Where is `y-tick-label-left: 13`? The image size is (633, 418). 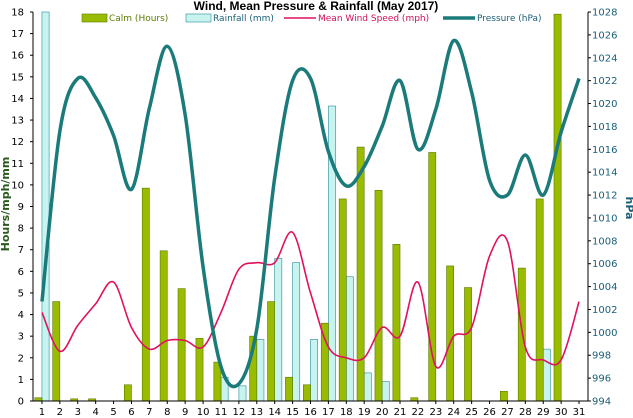
y-tick-label-left: 13 is located at coordinates (17, 121).